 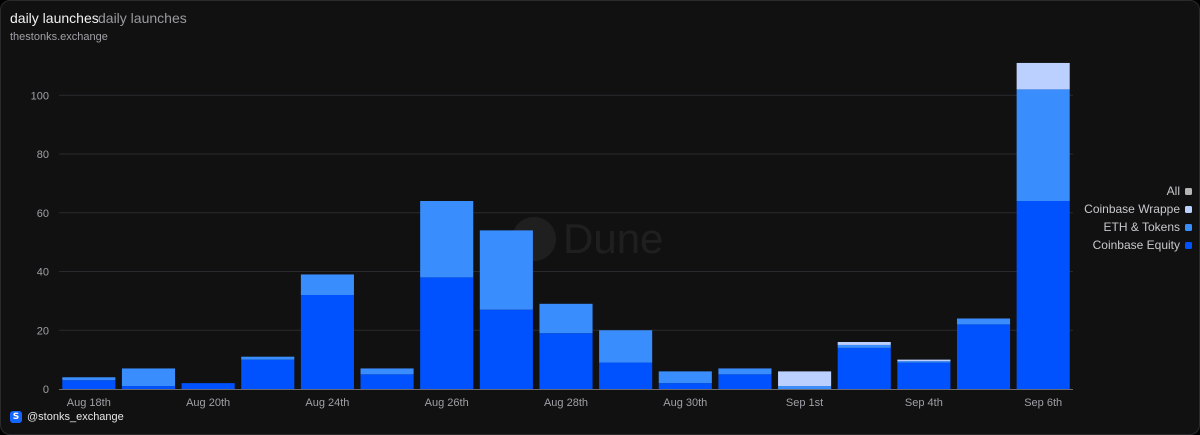 I want to click on stonks-logo-icon: S, so click(x=16, y=417).